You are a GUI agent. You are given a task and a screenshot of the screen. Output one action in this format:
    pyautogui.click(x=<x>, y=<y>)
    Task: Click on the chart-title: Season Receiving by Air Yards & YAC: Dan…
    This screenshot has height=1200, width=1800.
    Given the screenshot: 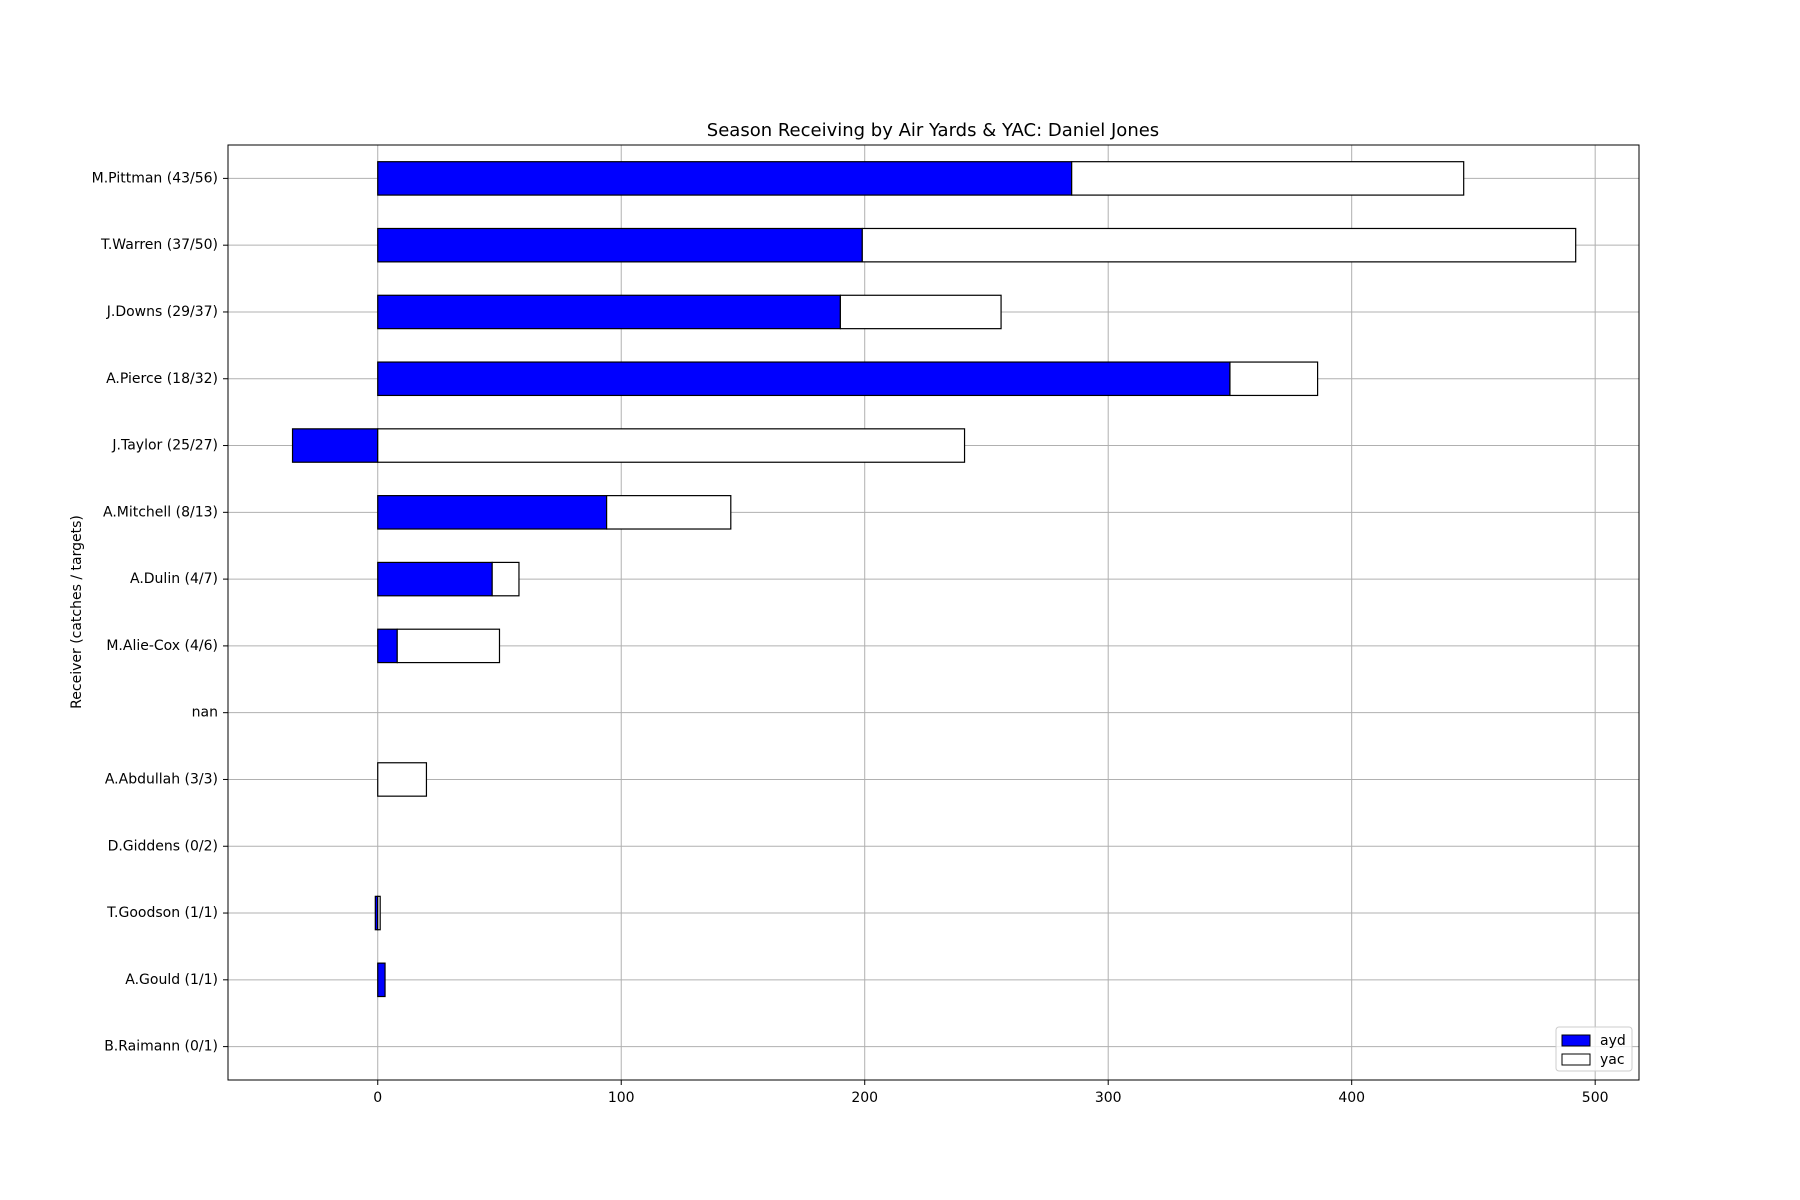 What is the action you would take?
    pyautogui.click(x=933, y=130)
    